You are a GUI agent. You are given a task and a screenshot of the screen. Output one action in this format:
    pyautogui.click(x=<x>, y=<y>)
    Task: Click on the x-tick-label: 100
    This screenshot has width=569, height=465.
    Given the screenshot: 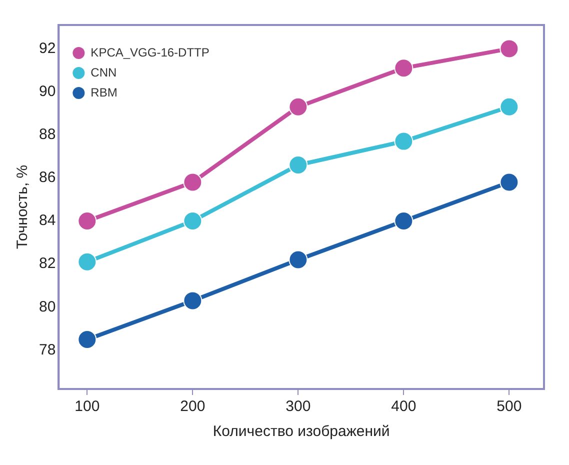 What is the action you would take?
    pyautogui.click(x=87, y=407)
    